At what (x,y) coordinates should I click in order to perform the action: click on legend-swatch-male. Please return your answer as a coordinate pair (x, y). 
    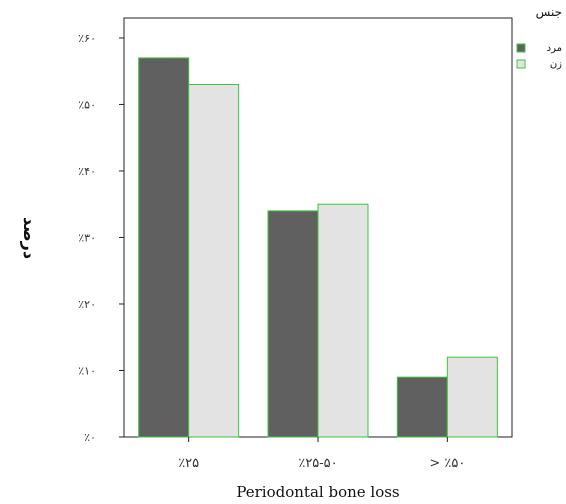
    Looking at the image, I should click on (521, 48).